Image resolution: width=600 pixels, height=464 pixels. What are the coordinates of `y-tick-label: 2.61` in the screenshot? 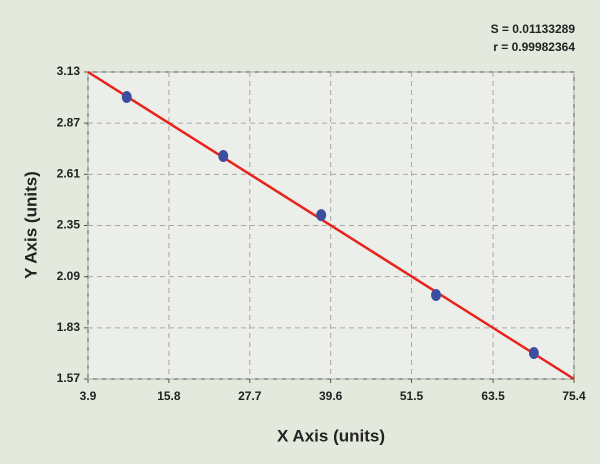 It's located at (69, 174).